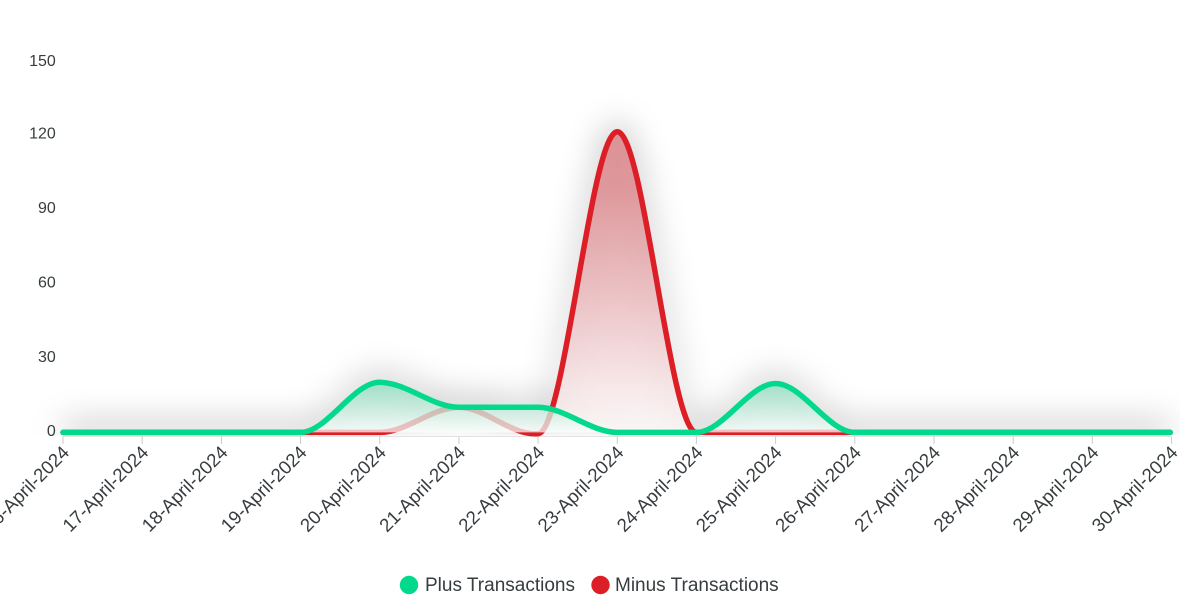 This screenshot has width=1180, height=600. What do you see at coordinates (42, 134) in the screenshot?
I see `svg-text: 120` at bounding box center [42, 134].